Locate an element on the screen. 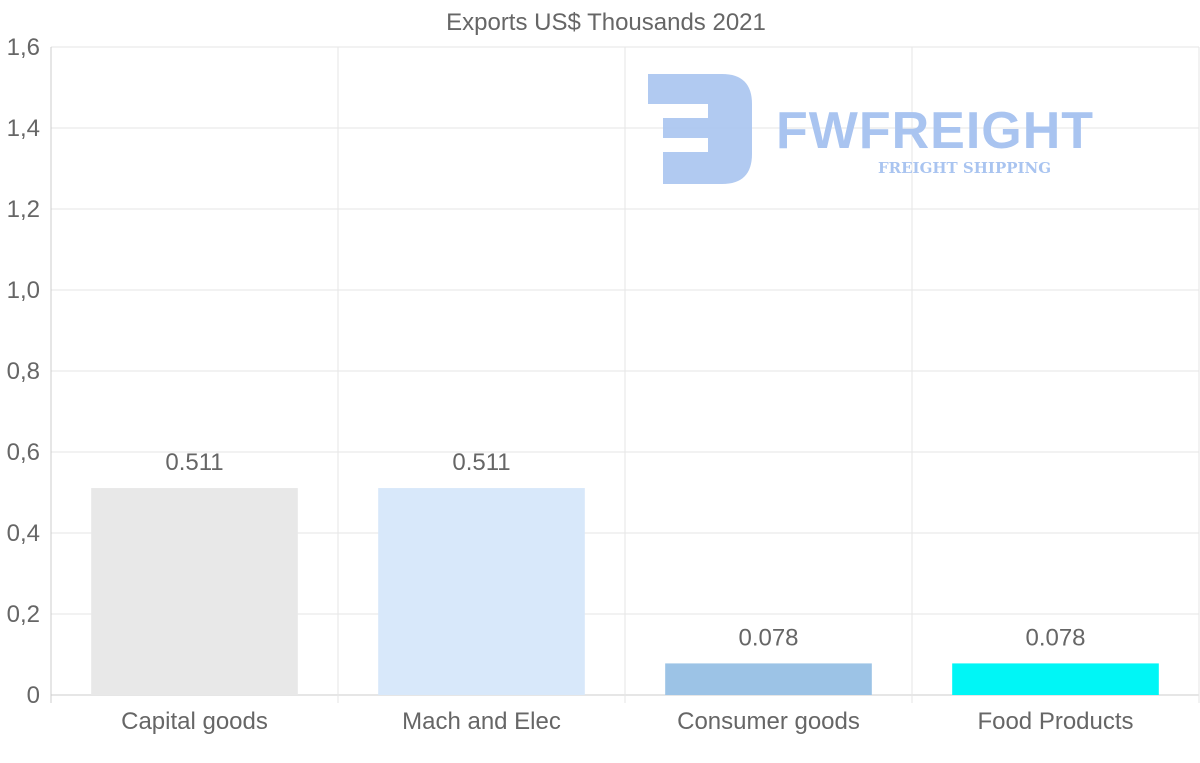 This screenshot has width=1200, height=763. y-axis-ticks: 0 0,2 0,4 0,6 0,8 1,0 1,2 1,4 1,6 is located at coordinates (23, 371).